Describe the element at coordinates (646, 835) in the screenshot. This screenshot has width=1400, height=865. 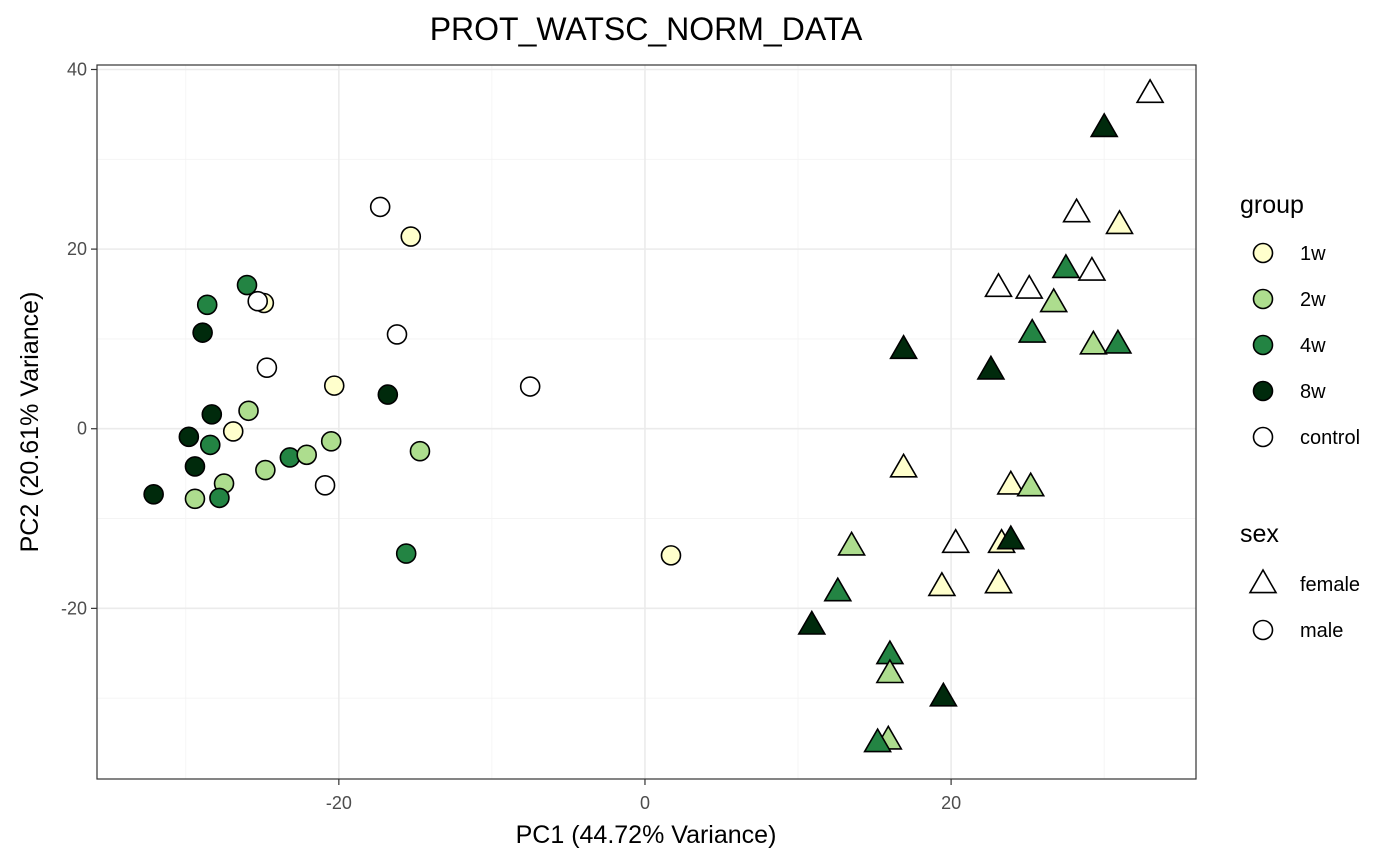
I see `x-axis-title: PC1 (44.72% Variance)` at that location.